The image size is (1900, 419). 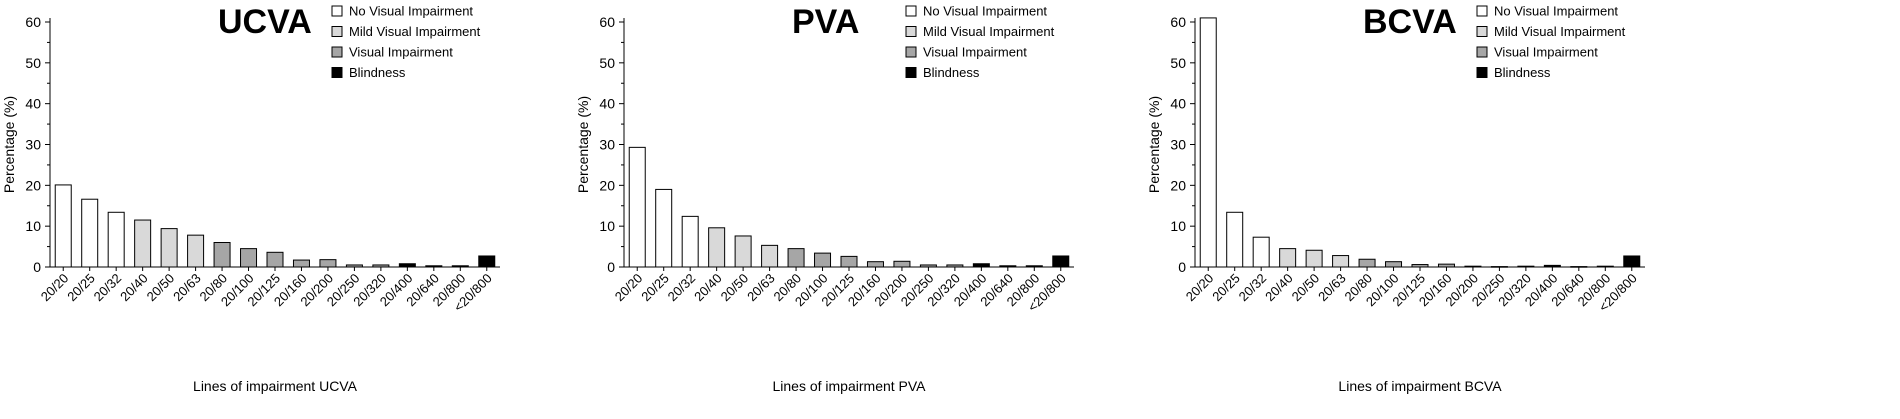 I want to click on ucva-y-tick-label: 20, so click(x=33, y=185).